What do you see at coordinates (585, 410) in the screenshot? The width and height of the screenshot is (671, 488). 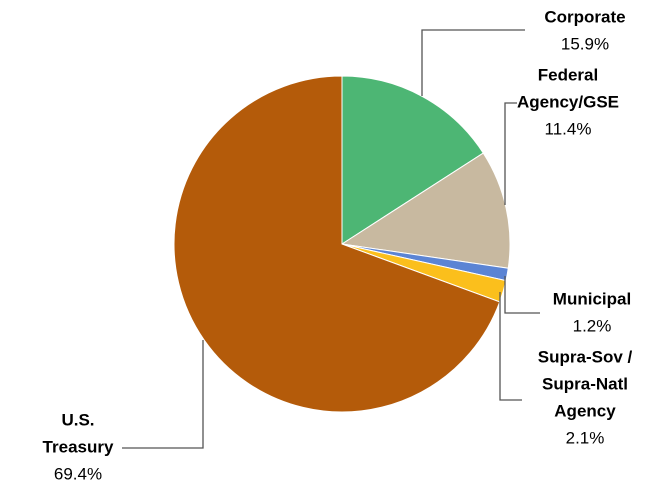 I see `slice-label: Agency` at bounding box center [585, 410].